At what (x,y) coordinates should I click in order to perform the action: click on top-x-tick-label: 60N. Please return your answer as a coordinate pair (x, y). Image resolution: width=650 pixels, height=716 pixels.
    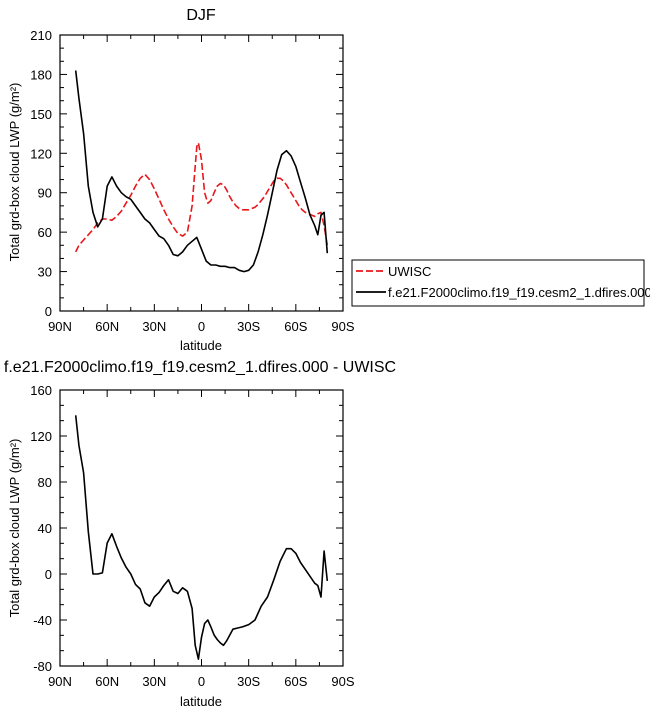
    Looking at the image, I should click on (107, 326).